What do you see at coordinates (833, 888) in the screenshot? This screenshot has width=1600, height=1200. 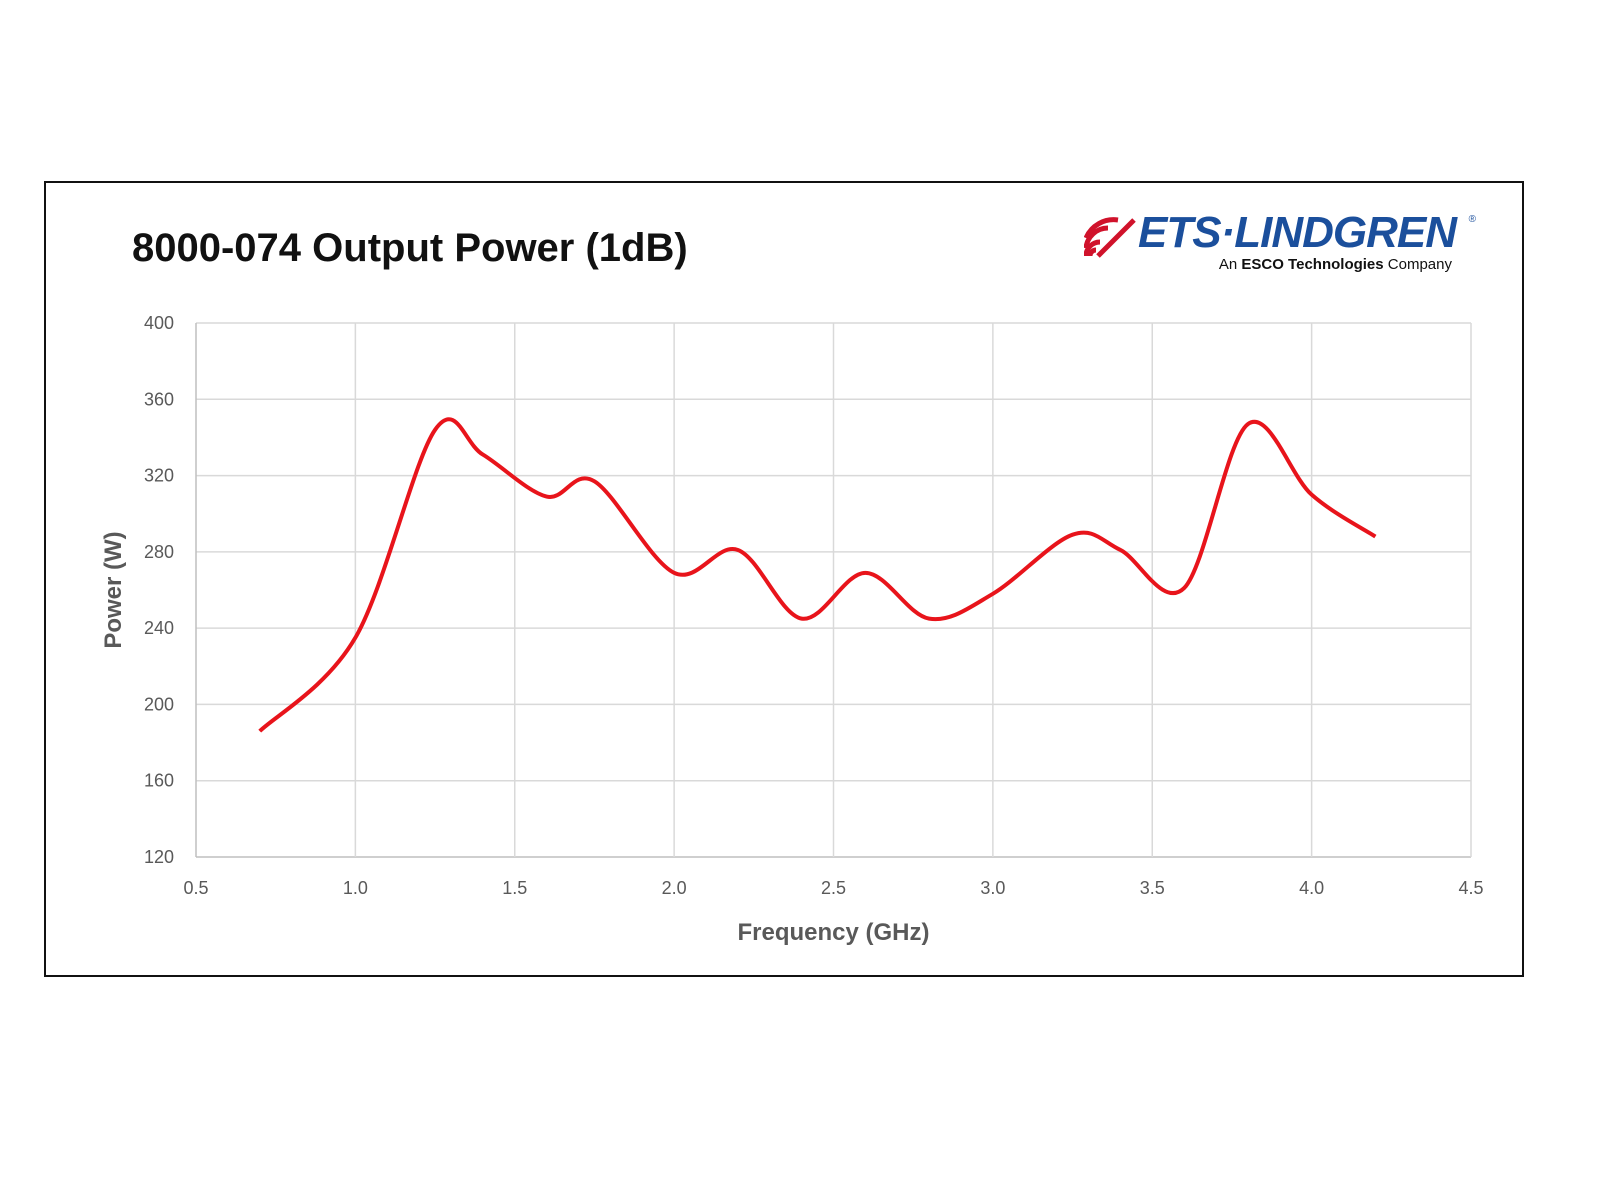 I see `x-tick-label: 2.5` at bounding box center [833, 888].